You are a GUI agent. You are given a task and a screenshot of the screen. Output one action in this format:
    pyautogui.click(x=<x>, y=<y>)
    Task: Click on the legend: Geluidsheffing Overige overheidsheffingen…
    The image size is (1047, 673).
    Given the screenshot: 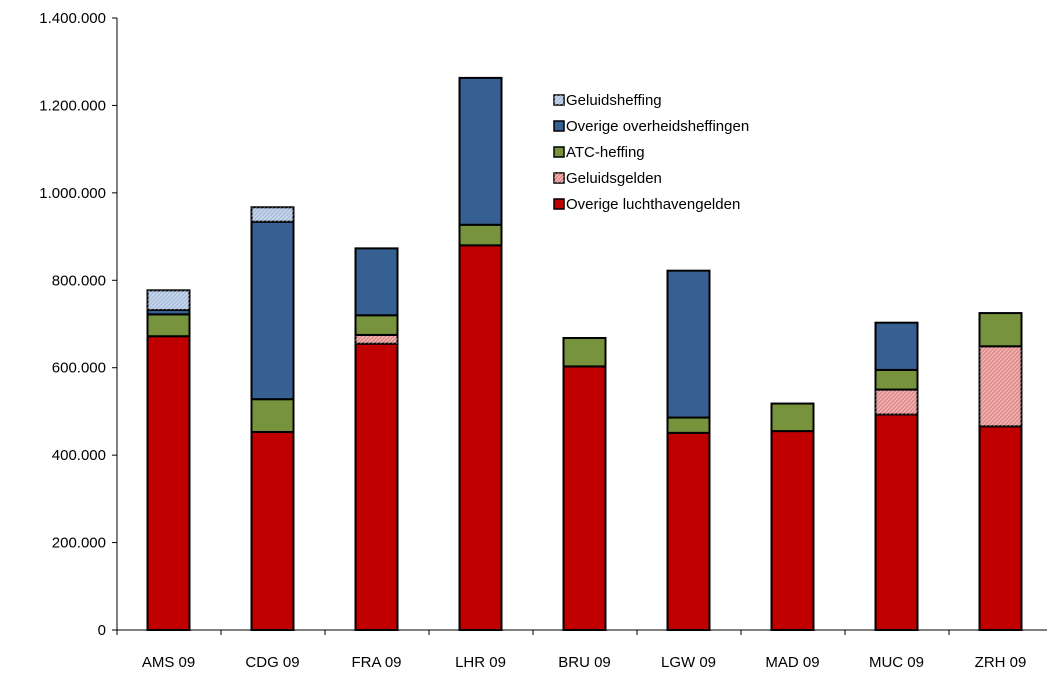 What is the action you would take?
    pyautogui.click(x=651, y=152)
    